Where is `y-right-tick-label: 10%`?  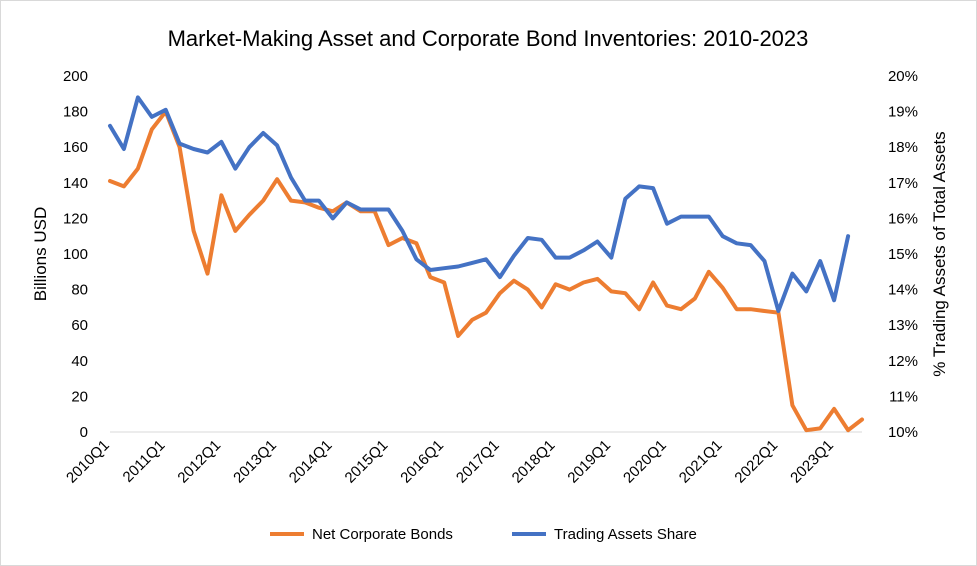
y-right-tick-label: 10% is located at coordinates (903, 432).